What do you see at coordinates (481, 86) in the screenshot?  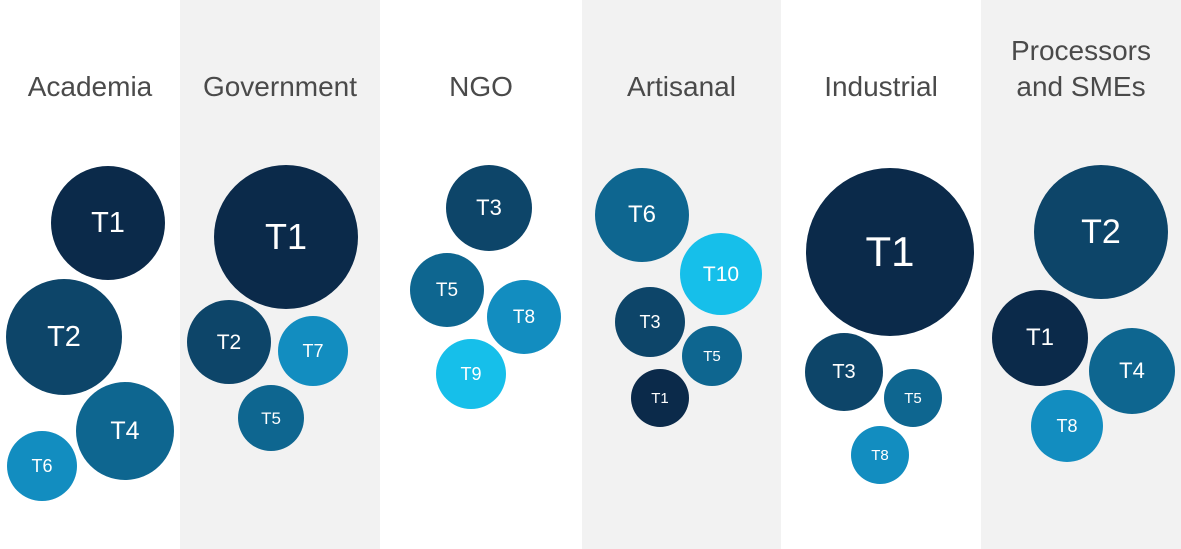 I see `column-title-line: NGO` at bounding box center [481, 86].